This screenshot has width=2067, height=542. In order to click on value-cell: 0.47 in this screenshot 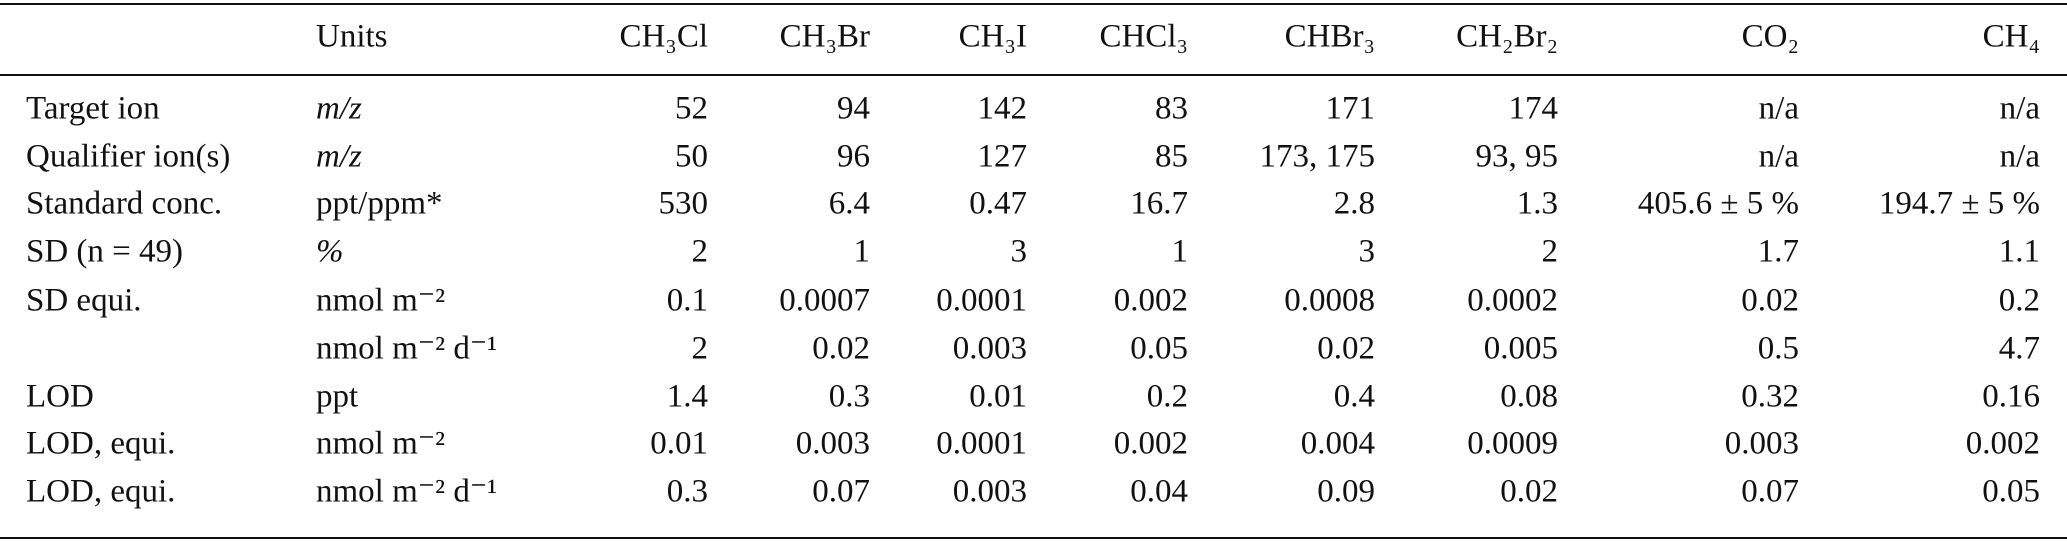, I will do `click(998, 203)`.